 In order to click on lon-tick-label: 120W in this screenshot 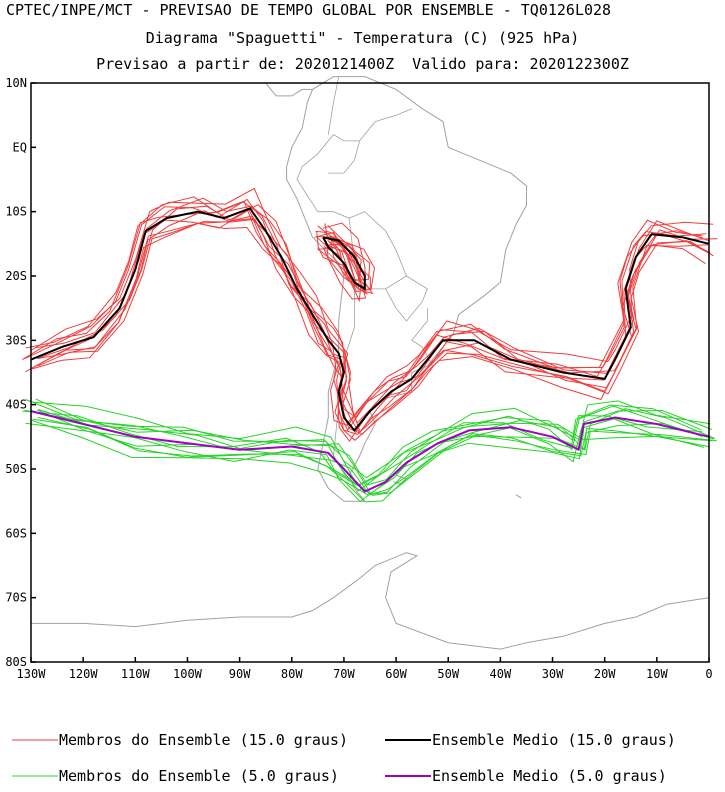, I will do `click(84, 674)`.